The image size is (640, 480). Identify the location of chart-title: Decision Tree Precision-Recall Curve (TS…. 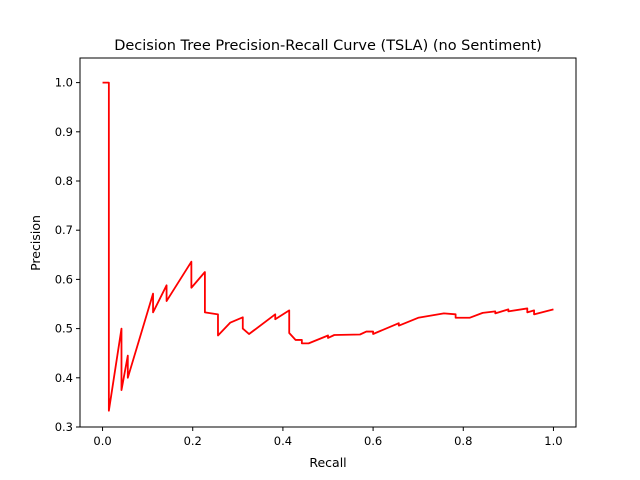
(328, 46).